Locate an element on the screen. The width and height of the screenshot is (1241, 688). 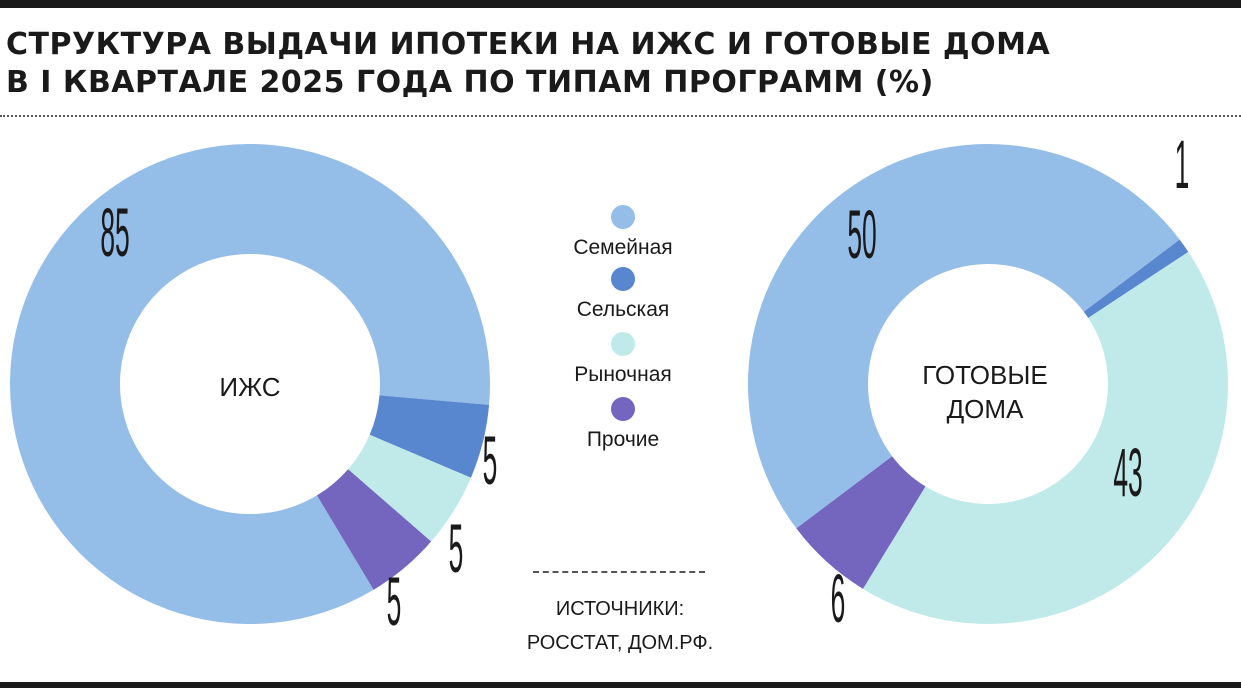
value-label-ready-houses-1: 1 is located at coordinates (1182, 164).